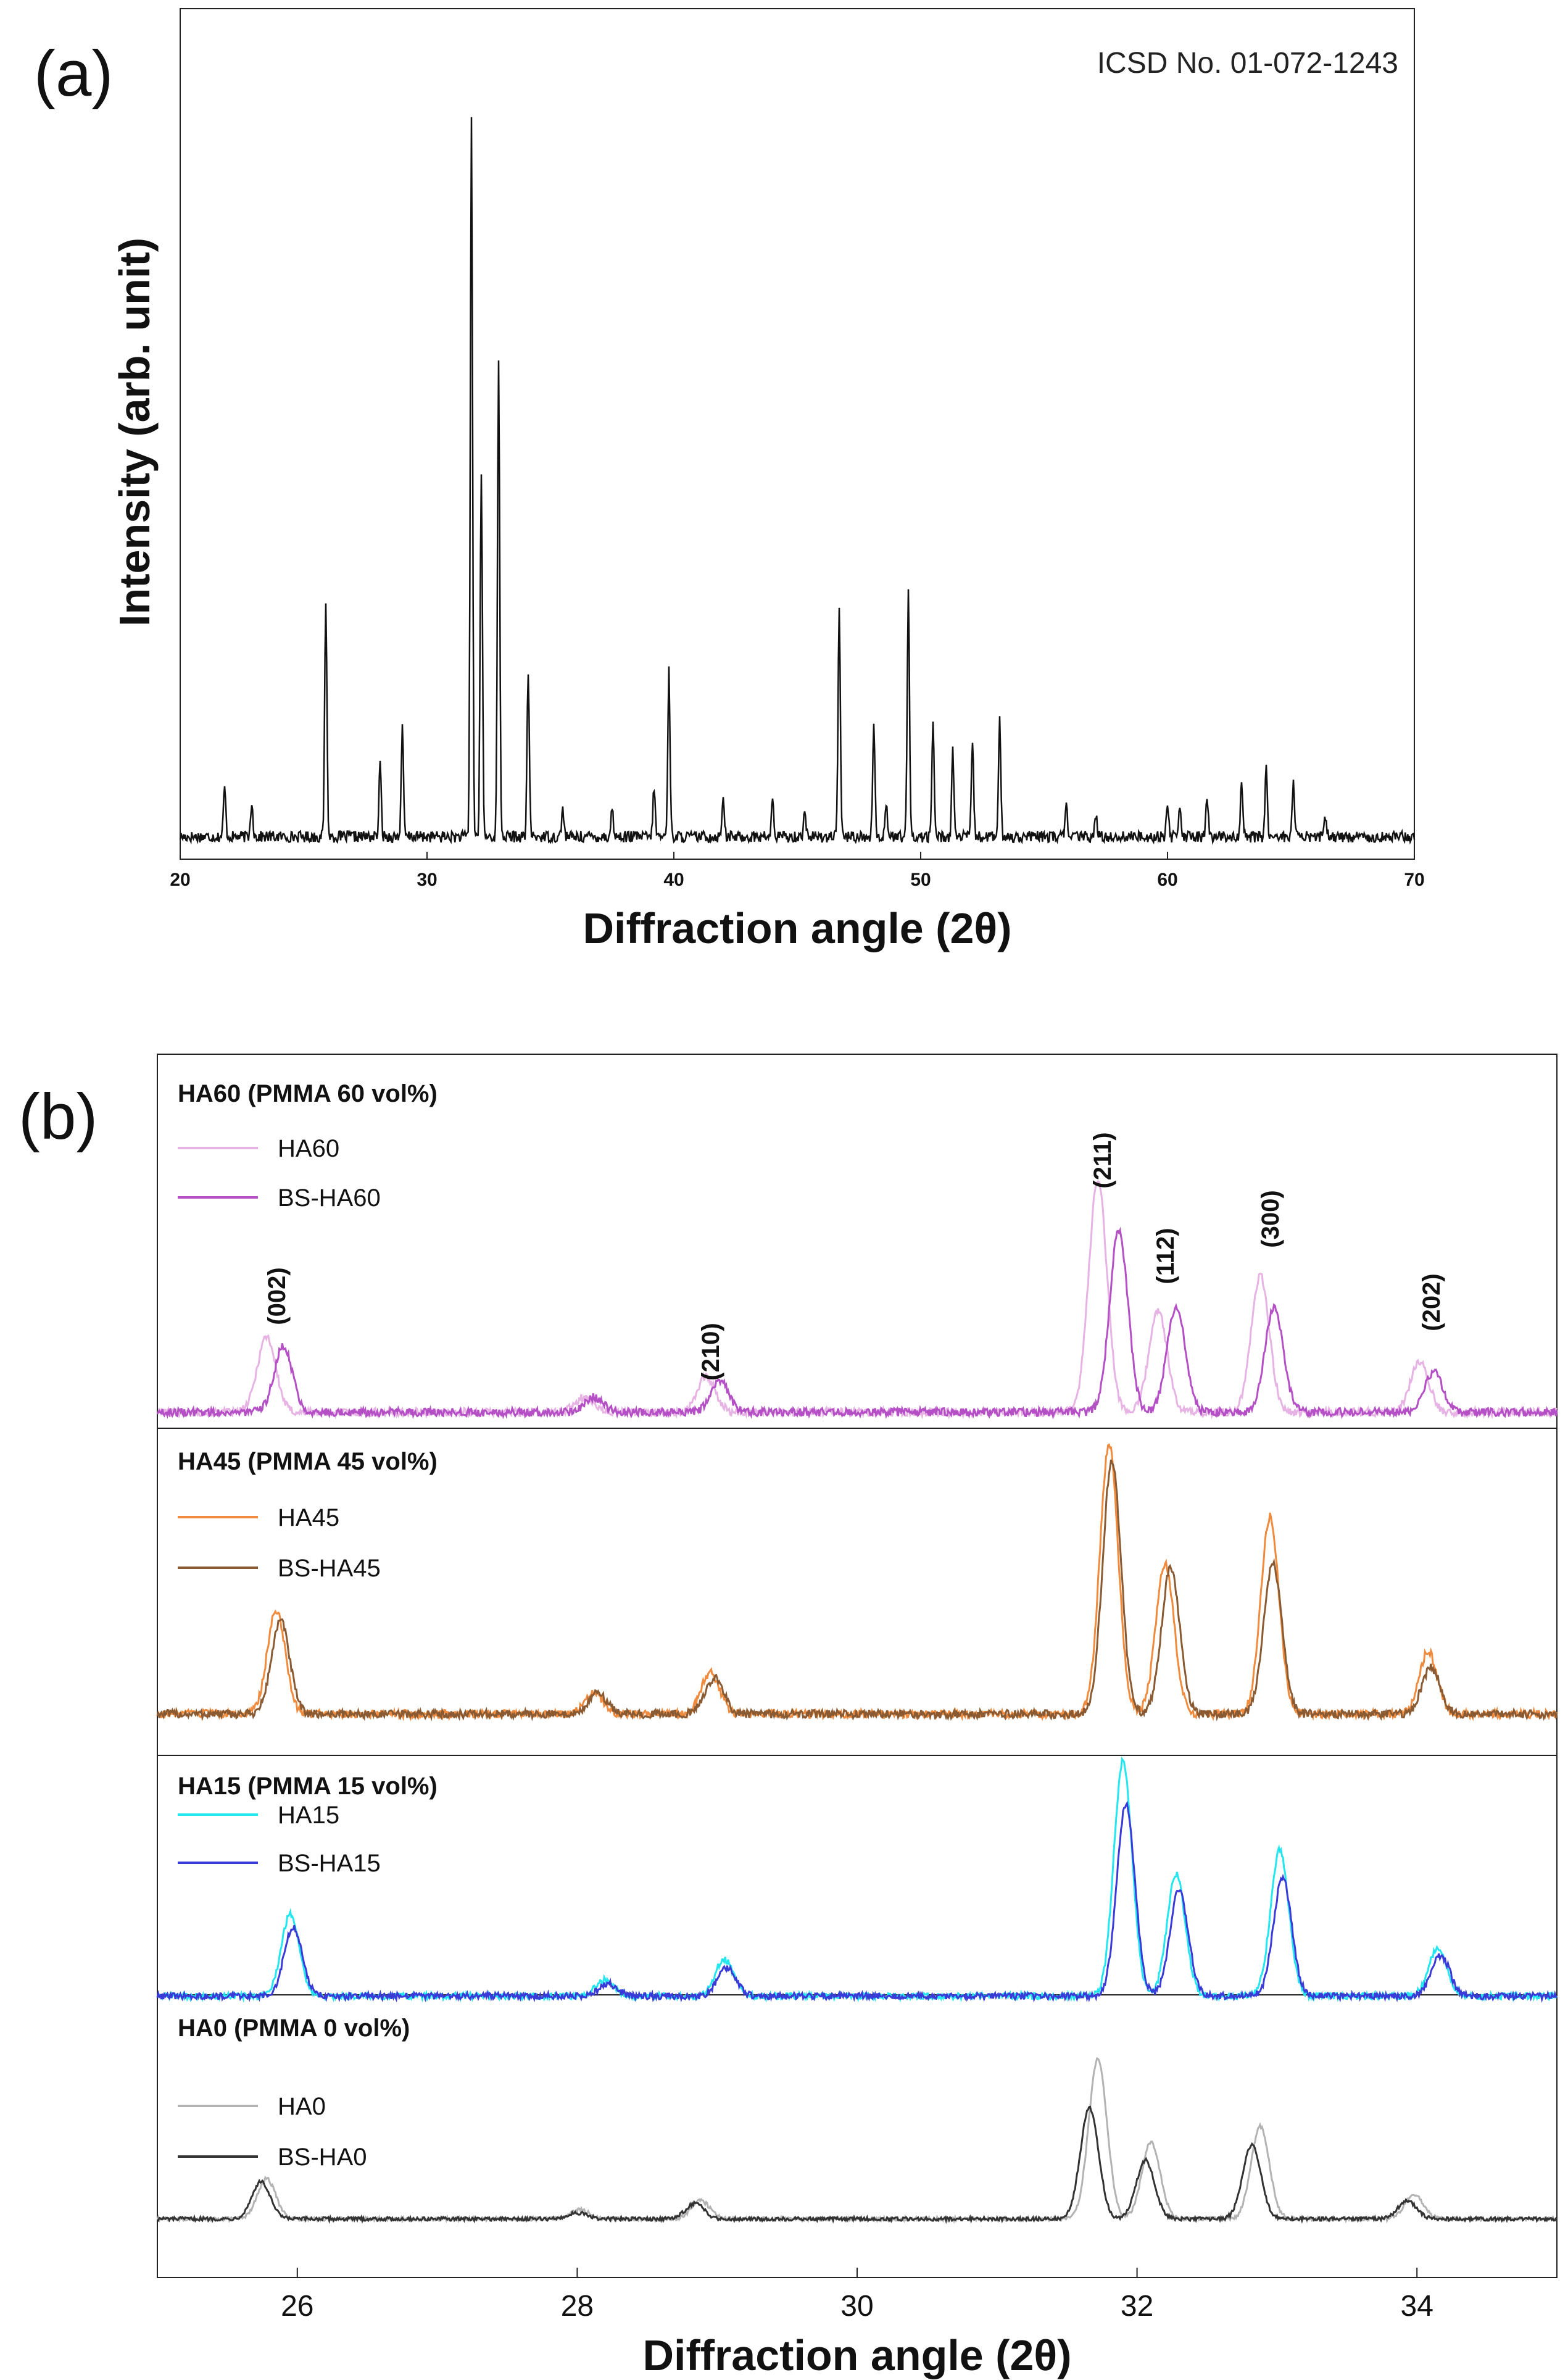  I want to click on legend-label-bs-ha0: BS-HA0, so click(322, 2157).